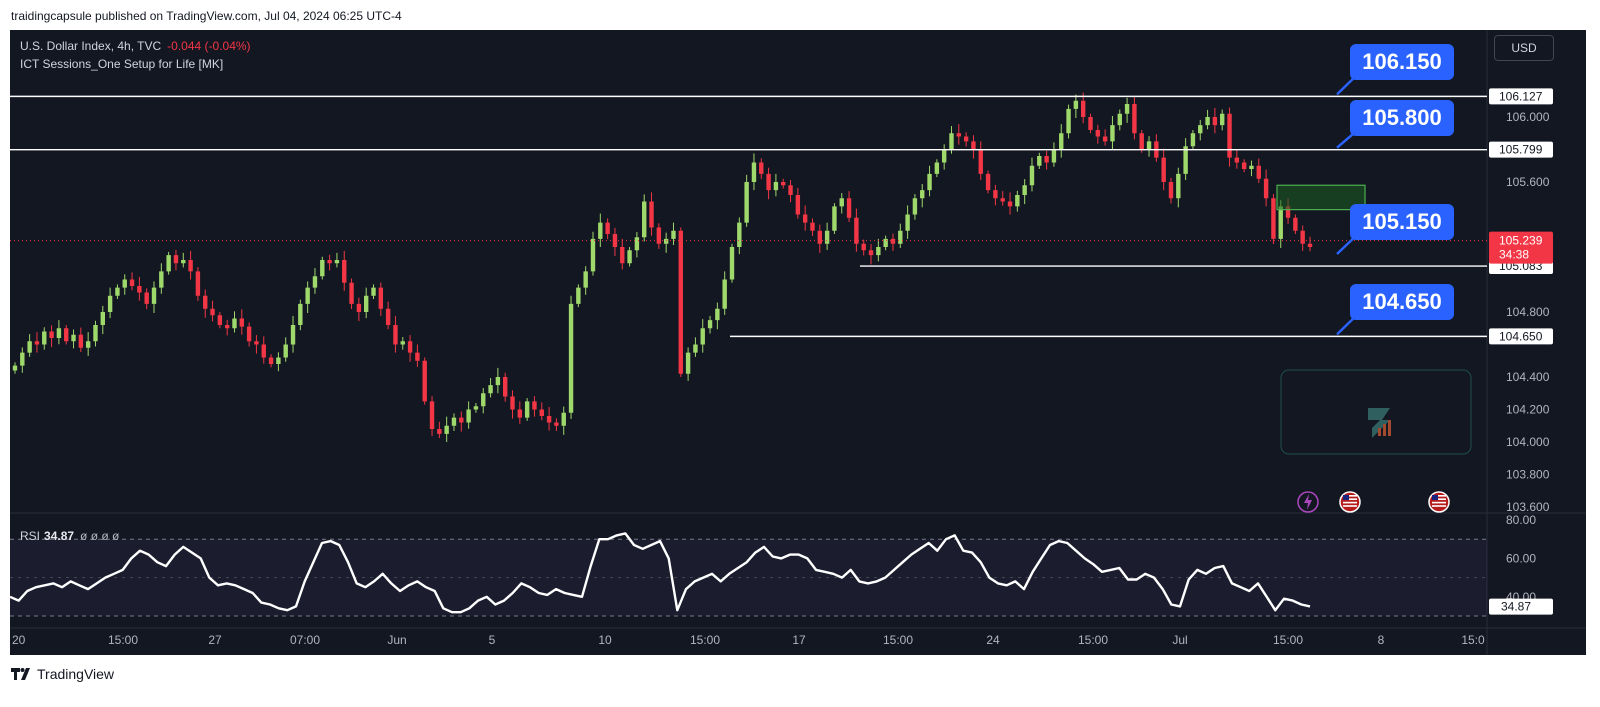 The image size is (1600, 707). I want to click on price-axis-label: 103.600, so click(1528, 507).